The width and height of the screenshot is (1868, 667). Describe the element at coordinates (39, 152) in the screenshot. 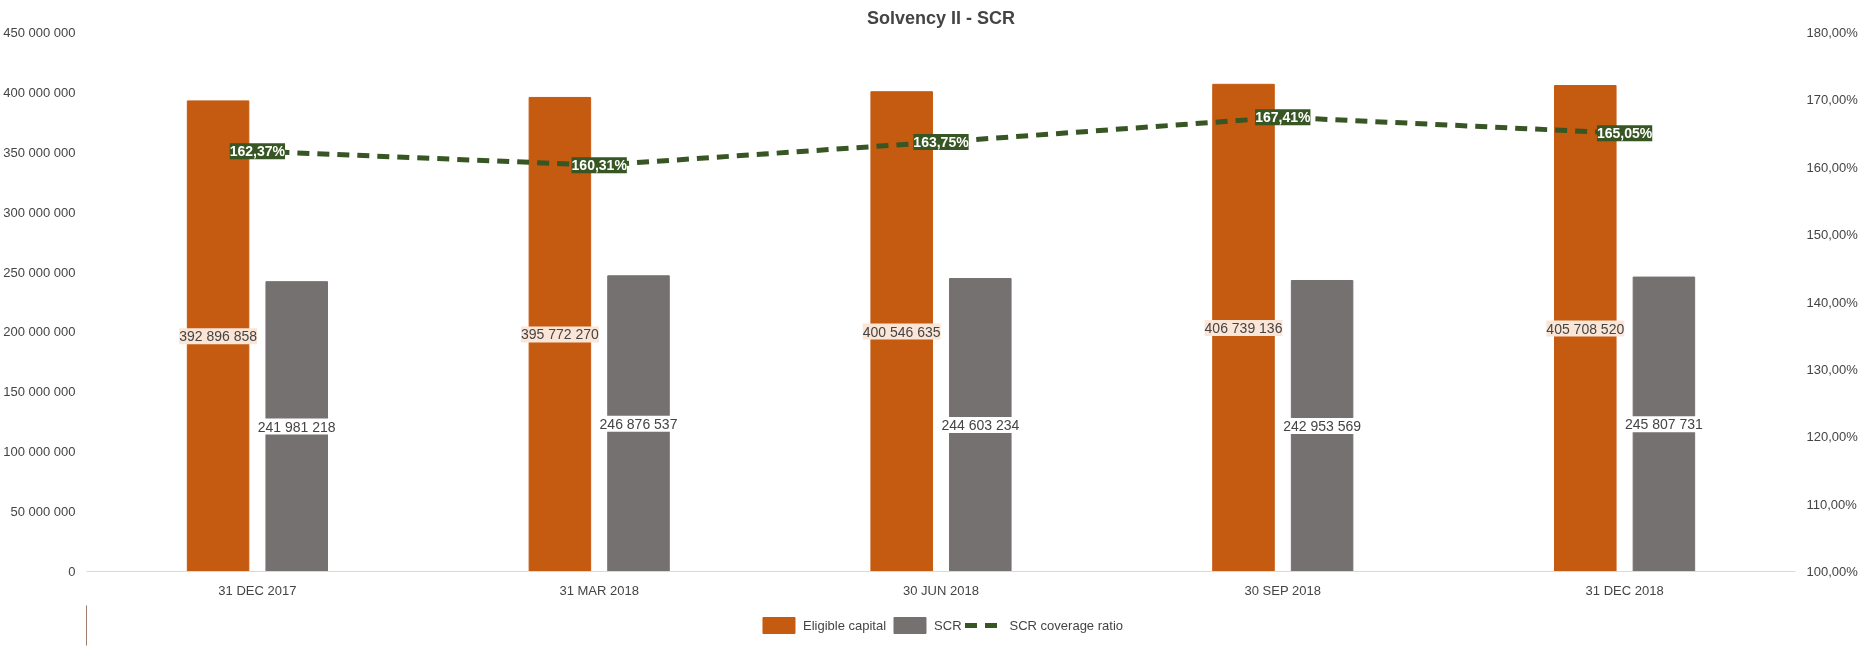

I see `y-tick-label: 350 000 000` at that location.